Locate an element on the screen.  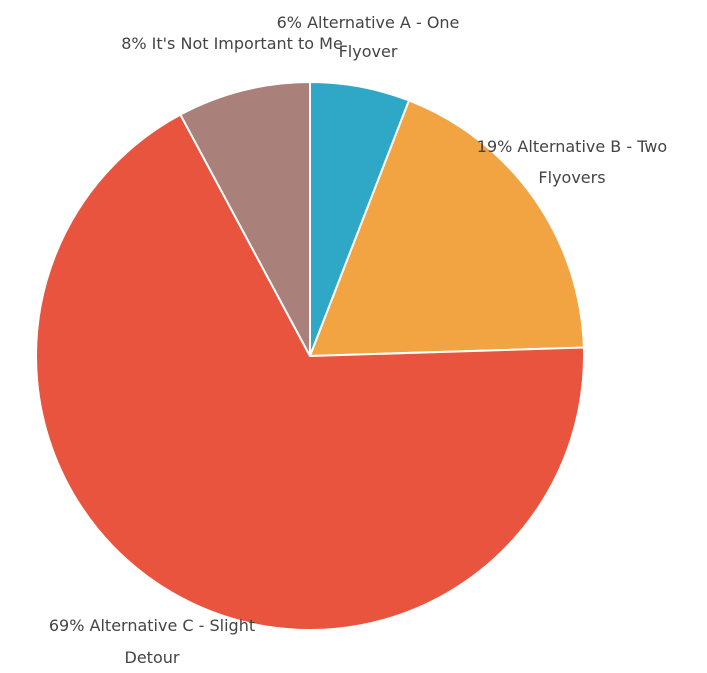
slice-label-3: 8% It's Not Important to Me is located at coordinates (232, 43).